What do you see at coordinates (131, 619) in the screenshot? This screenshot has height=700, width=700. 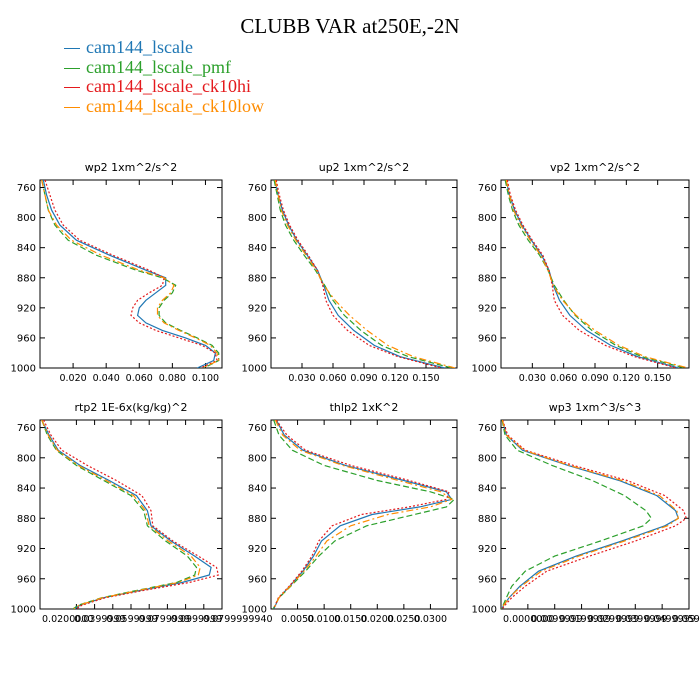 I see `x-tick-label: 0.0599999` at bounding box center [131, 619].